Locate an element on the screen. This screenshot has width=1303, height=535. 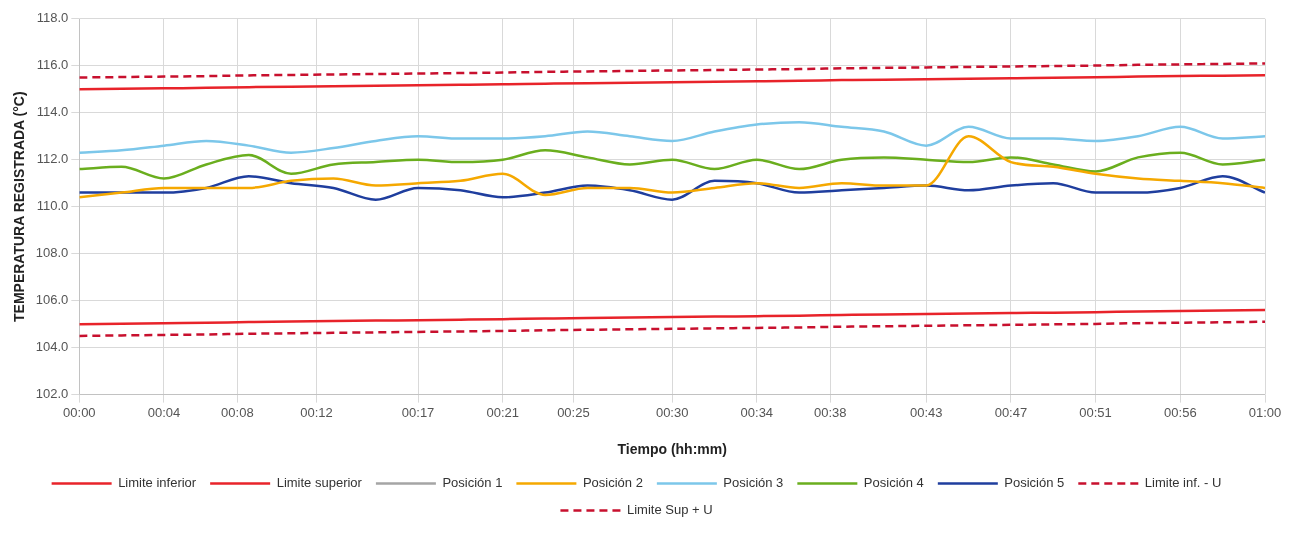
legend-label: Limite inf. - U is located at coordinates (1183, 483).